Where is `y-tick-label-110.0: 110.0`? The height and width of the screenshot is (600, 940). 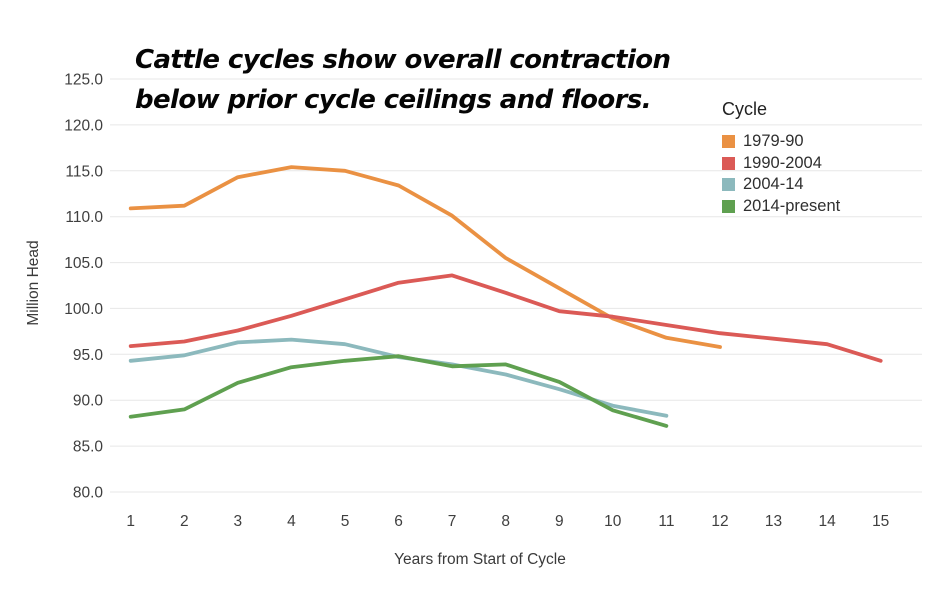
y-tick-label-110.0: 110.0 is located at coordinates (84, 217).